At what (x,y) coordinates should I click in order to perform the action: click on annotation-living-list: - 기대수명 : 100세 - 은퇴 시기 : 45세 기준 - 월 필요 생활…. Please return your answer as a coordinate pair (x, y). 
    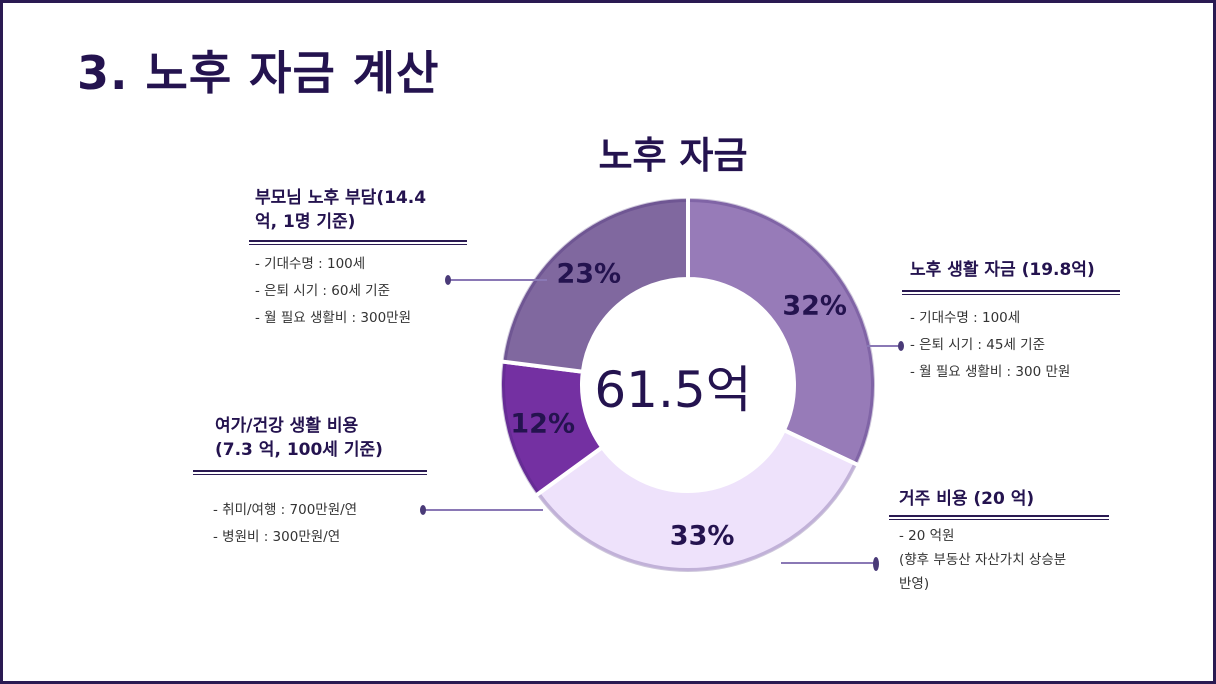
    Looking at the image, I should click on (1011, 345).